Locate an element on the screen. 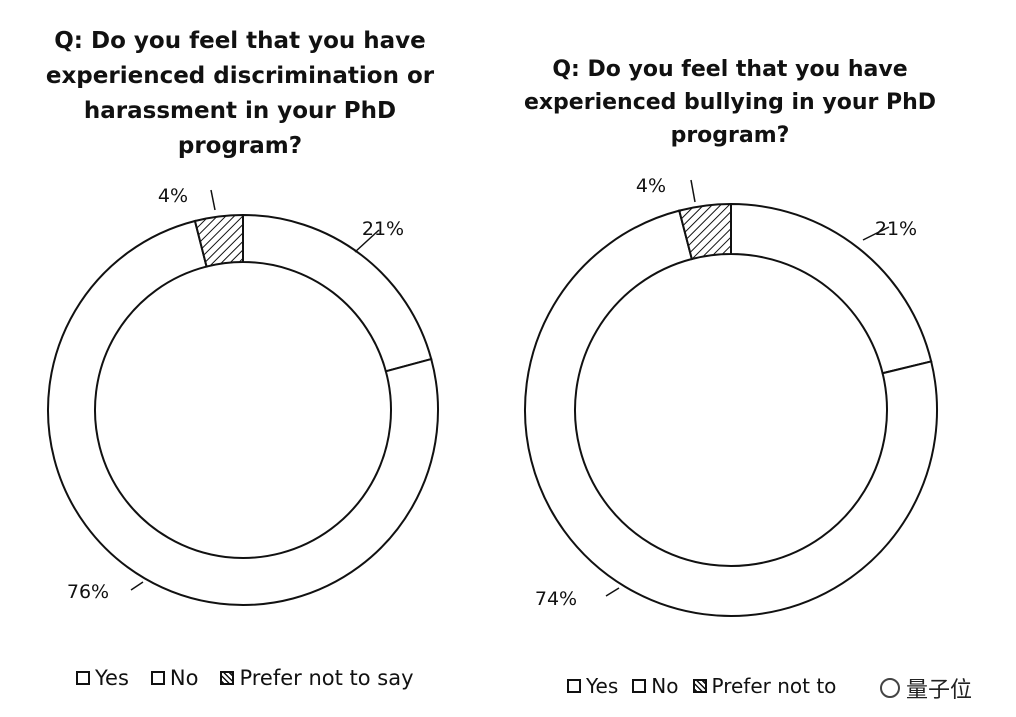  legend-item-prefer-not: Prefer not to say is located at coordinates (317, 678).